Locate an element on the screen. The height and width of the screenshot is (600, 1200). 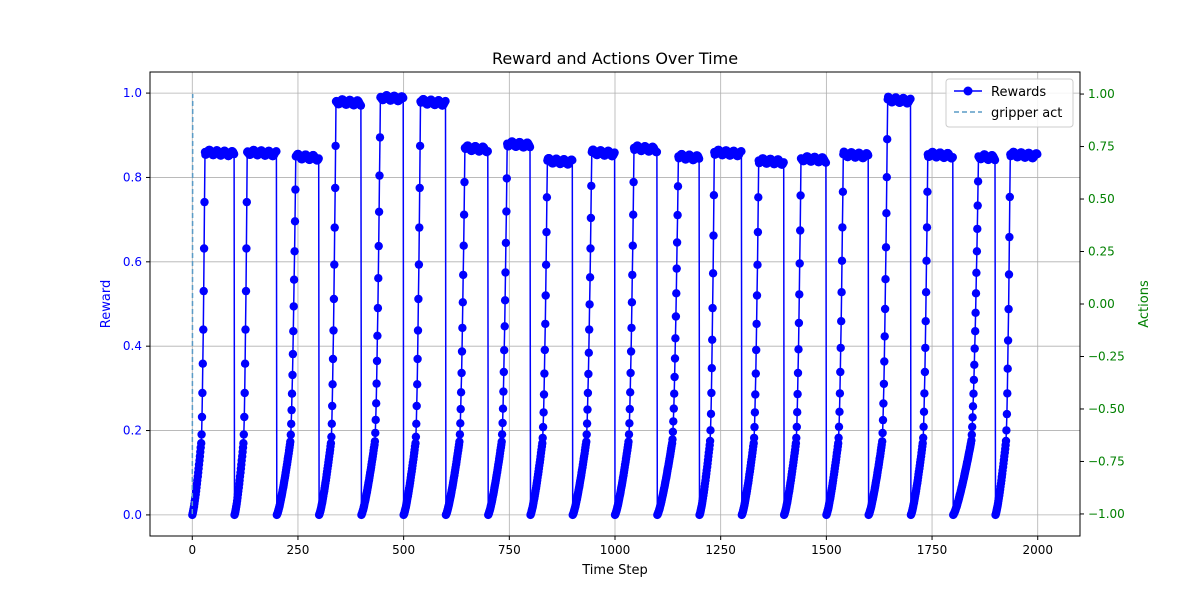
y2-tick-label: 0.25 is located at coordinates (1101, 252).